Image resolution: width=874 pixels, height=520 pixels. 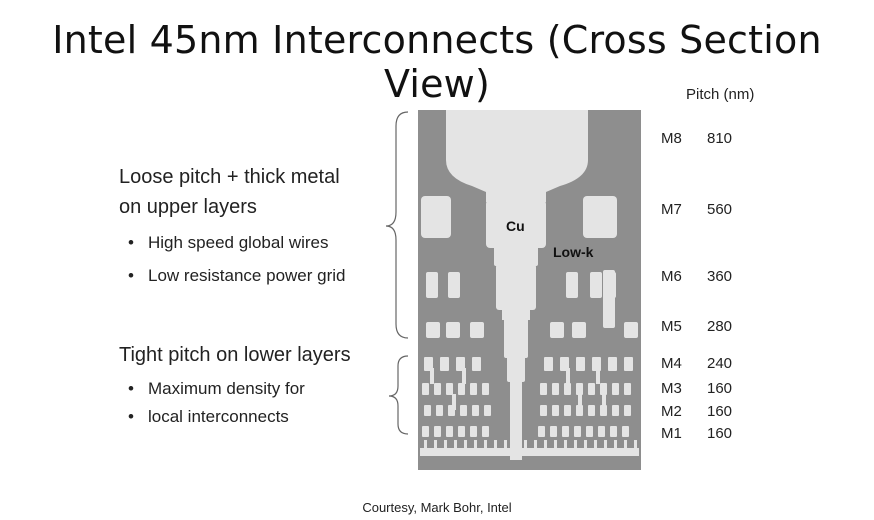 What do you see at coordinates (226, 389) in the screenshot?
I see `lower-bullet-line-1: Maximum density for` at bounding box center [226, 389].